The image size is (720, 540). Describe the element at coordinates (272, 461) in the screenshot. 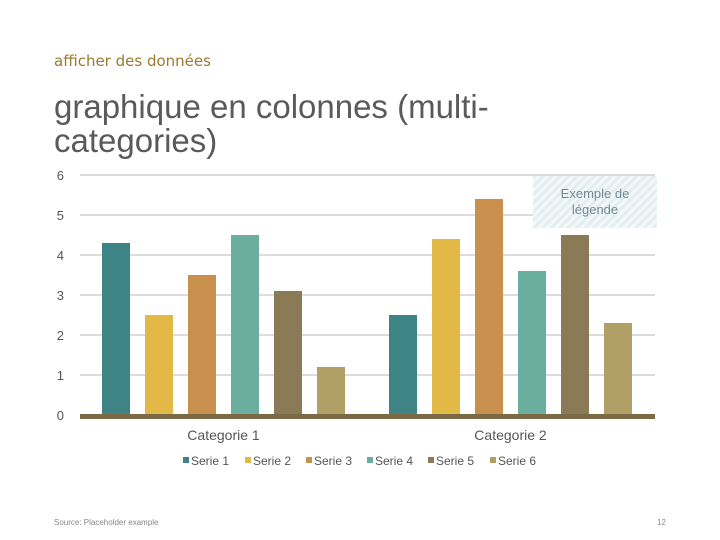

I see `legend-label: Serie 2` at that location.